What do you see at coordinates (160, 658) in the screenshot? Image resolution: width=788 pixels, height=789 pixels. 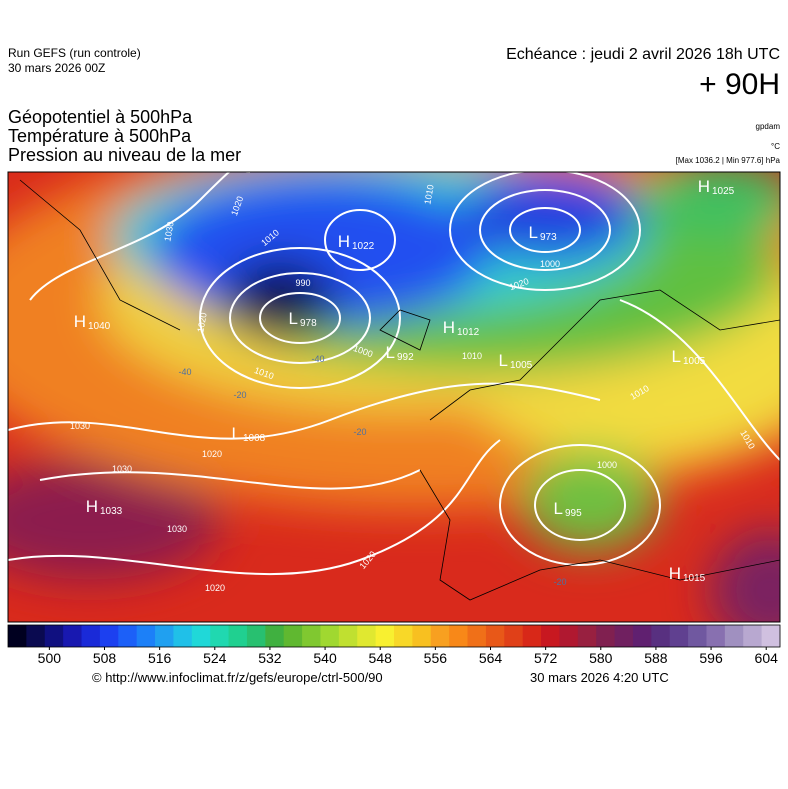 I see `colorbar-tick-label: 516` at bounding box center [160, 658].